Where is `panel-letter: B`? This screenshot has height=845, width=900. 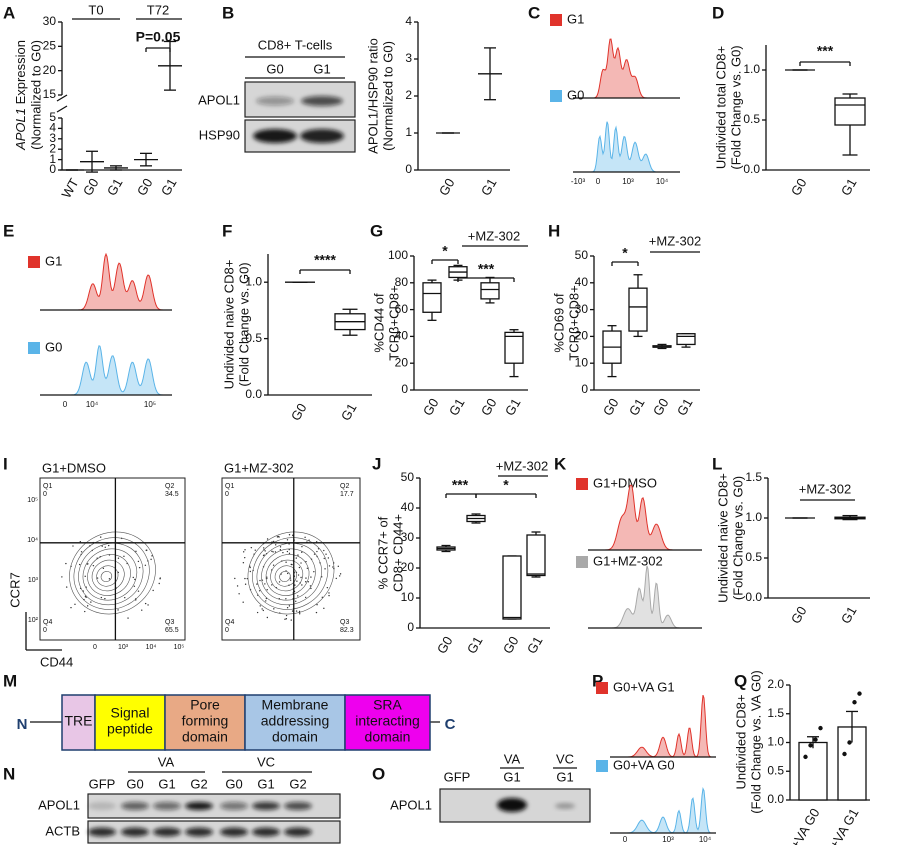 panel-letter: B is located at coordinates (228, 12).